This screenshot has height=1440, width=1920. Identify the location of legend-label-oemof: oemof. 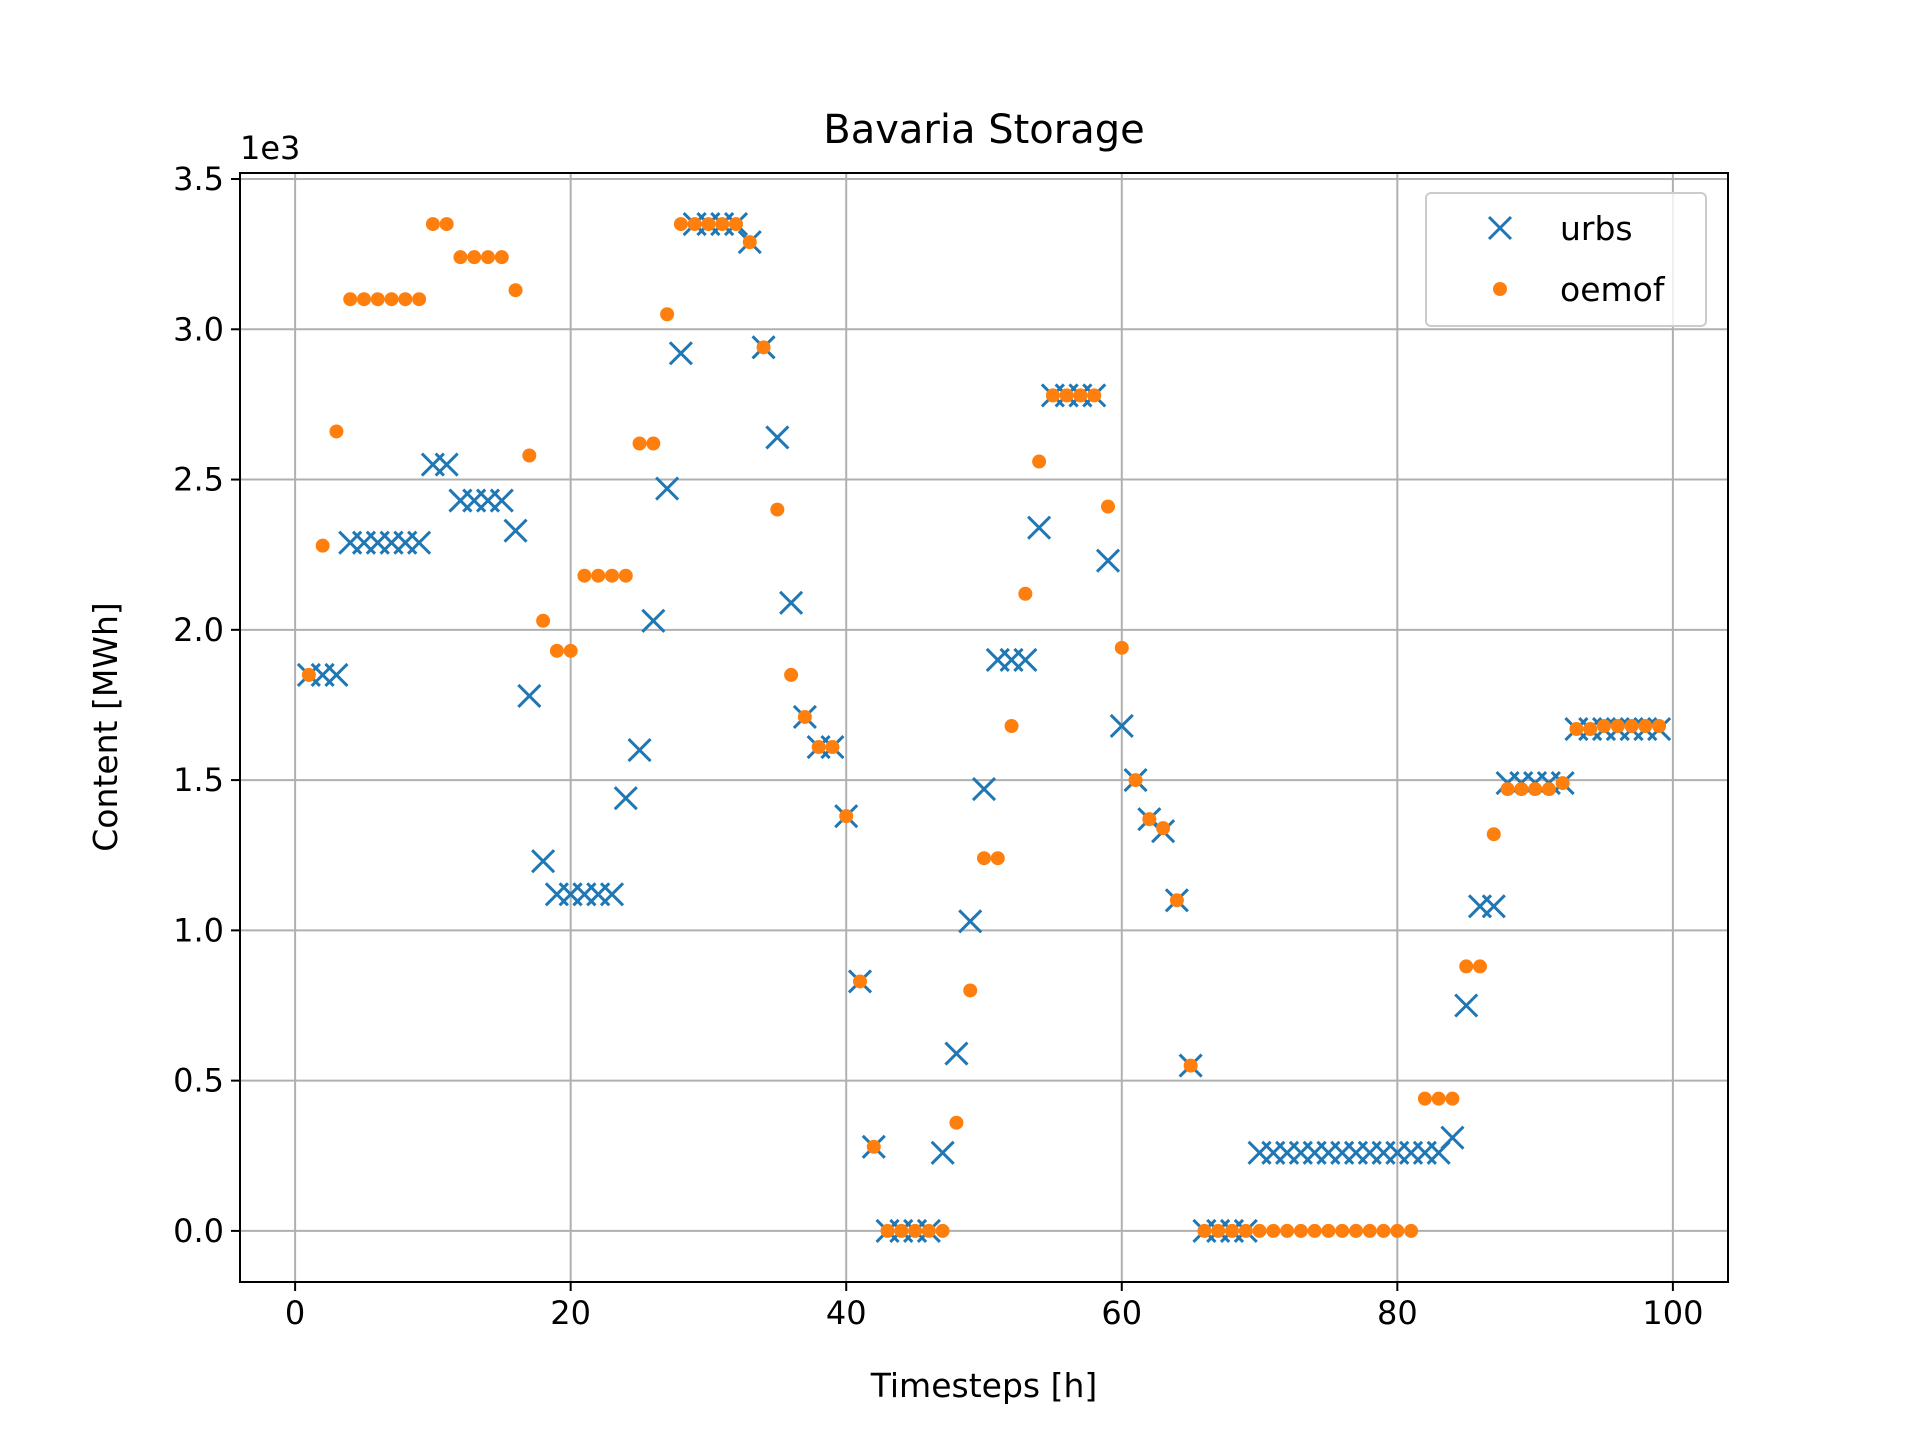
(1613, 289).